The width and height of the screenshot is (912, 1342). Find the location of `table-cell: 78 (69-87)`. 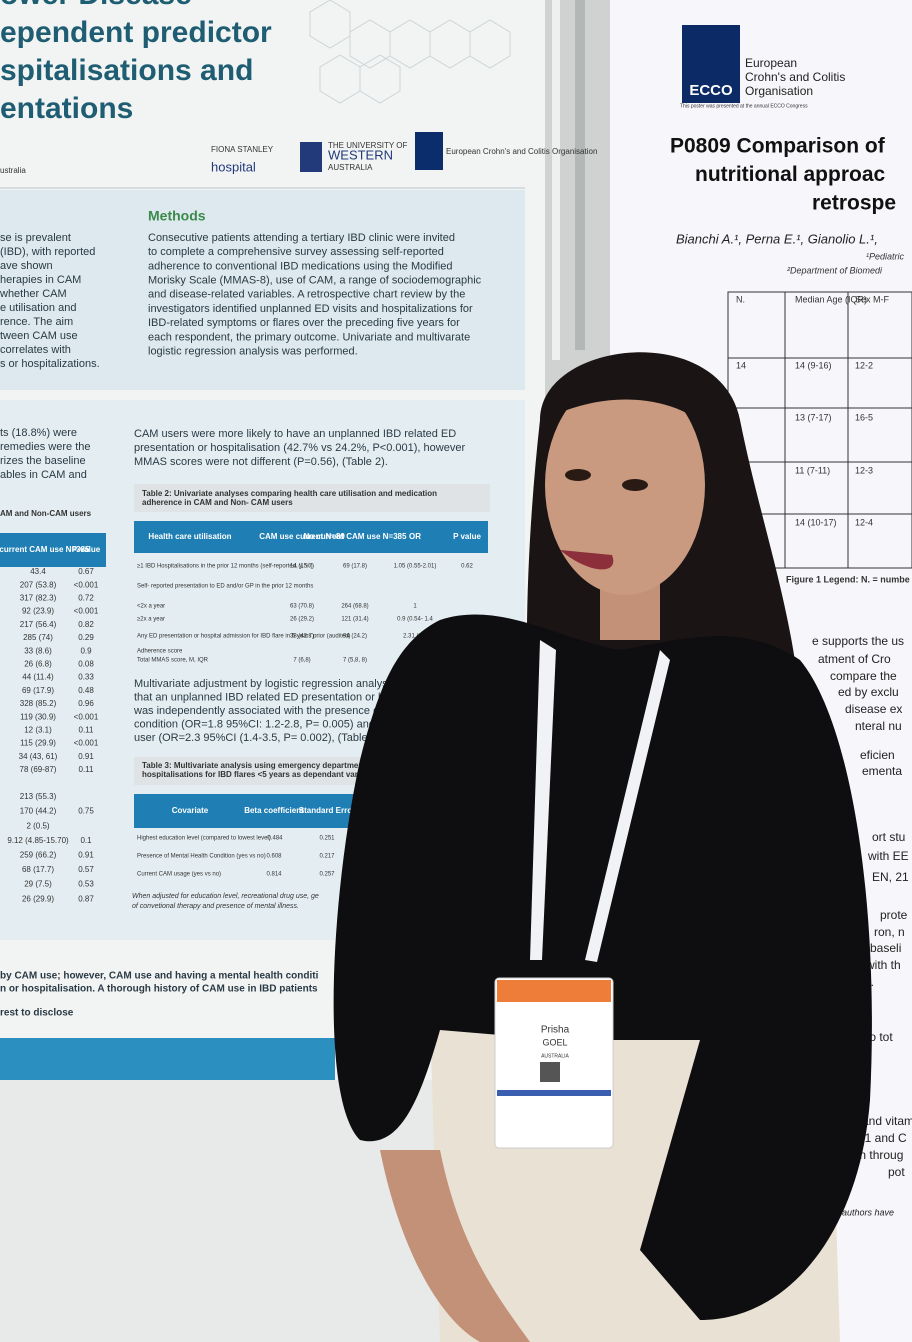

table-cell: 78 (69-87) is located at coordinates (38, 769).